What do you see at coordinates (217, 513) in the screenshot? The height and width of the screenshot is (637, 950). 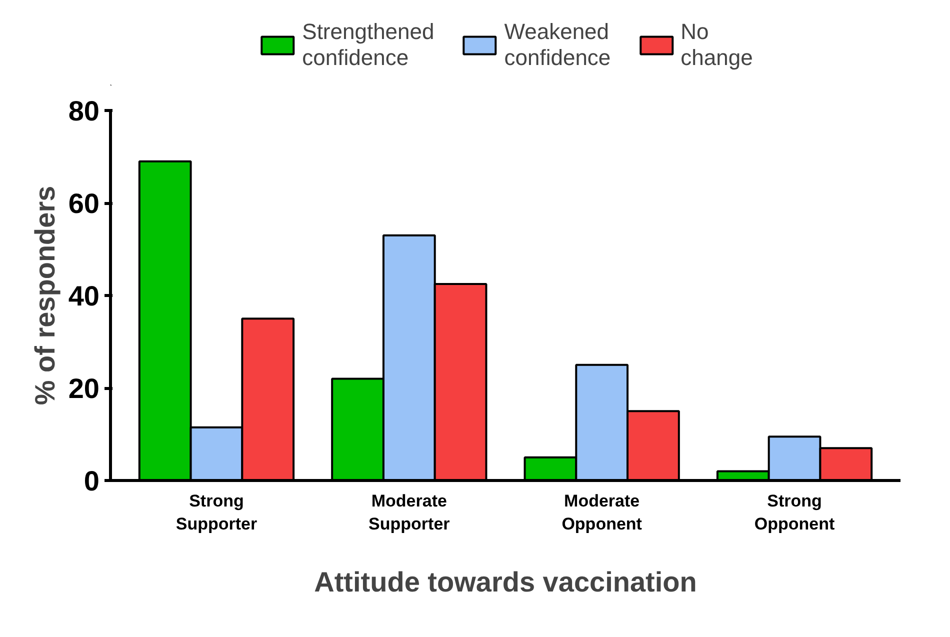 I see `x-tick-label: Strong Supporter` at bounding box center [217, 513].